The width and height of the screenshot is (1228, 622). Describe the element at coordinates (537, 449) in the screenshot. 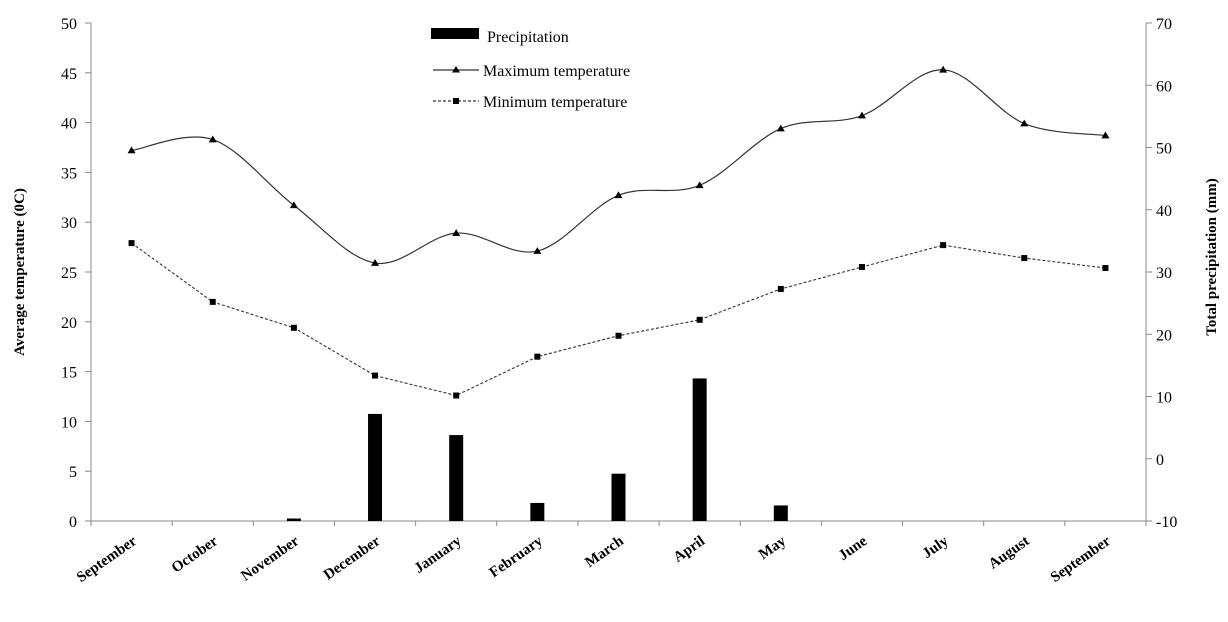

I see `precipitation-bars` at that location.